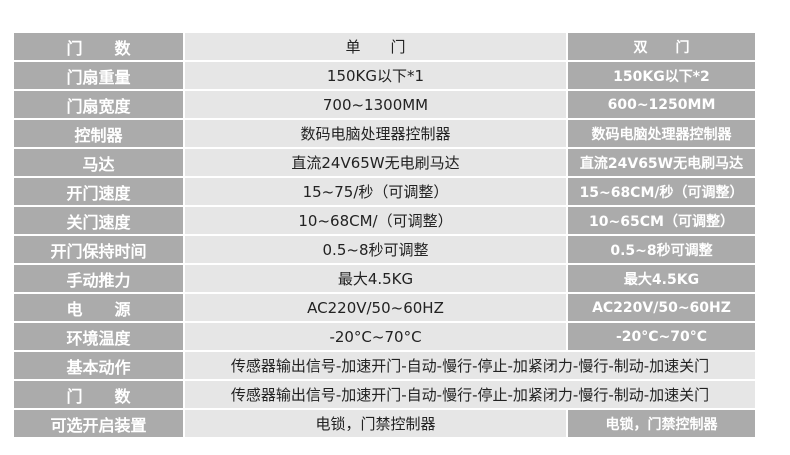  Describe the element at coordinates (98, 191) in the screenshot. I see `row-label: 开门速度` at that location.